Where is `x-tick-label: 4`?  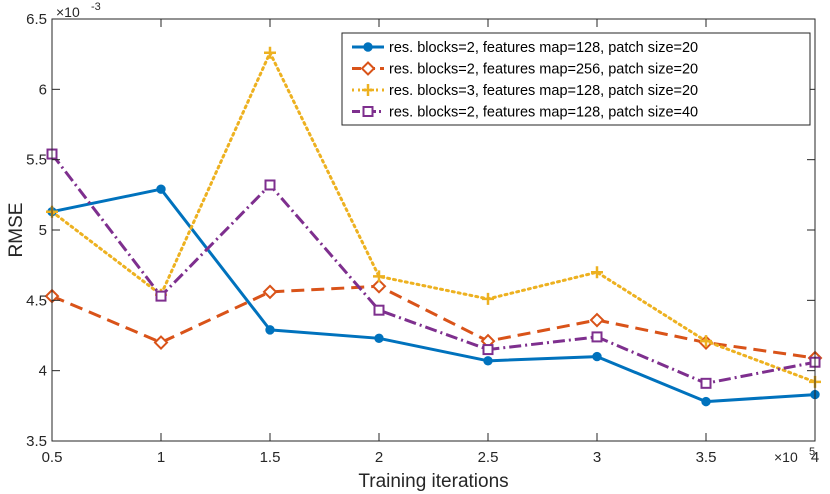 x-tick-label: 4 is located at coordinates (815, 457).